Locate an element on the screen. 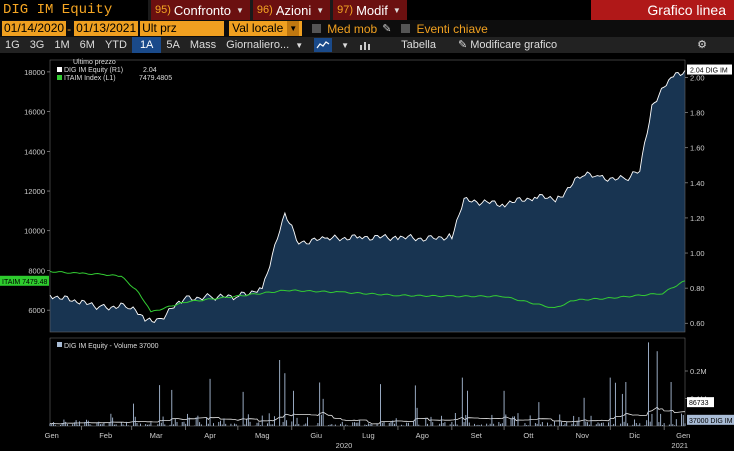  volume-ma-tag-text: 86733 is located at coordinates (699, 403).